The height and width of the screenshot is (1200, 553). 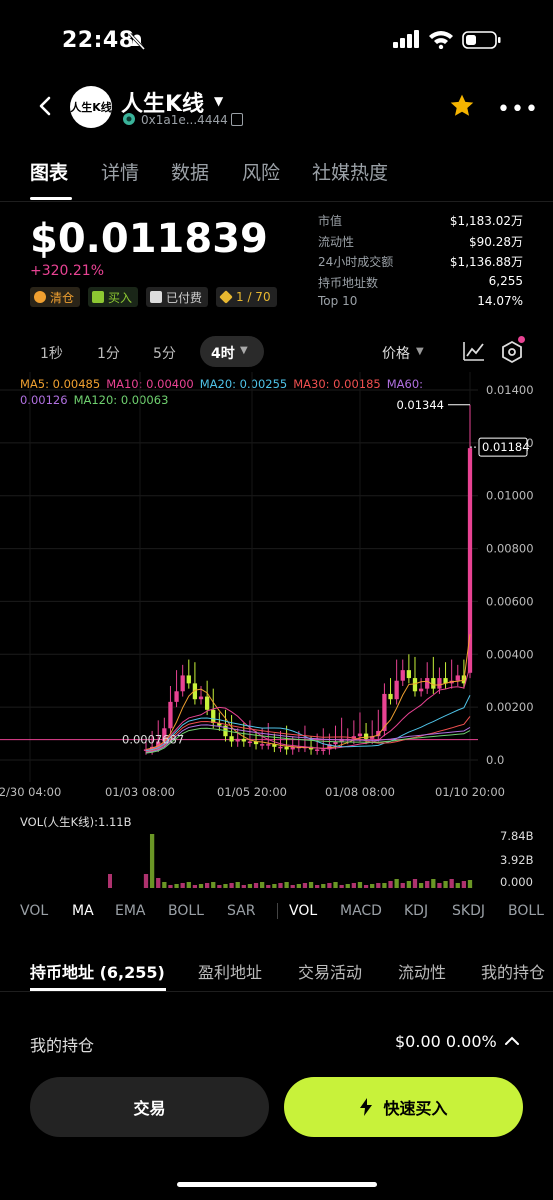 I want to click on indicator-icon, so click(x=474, y=351).